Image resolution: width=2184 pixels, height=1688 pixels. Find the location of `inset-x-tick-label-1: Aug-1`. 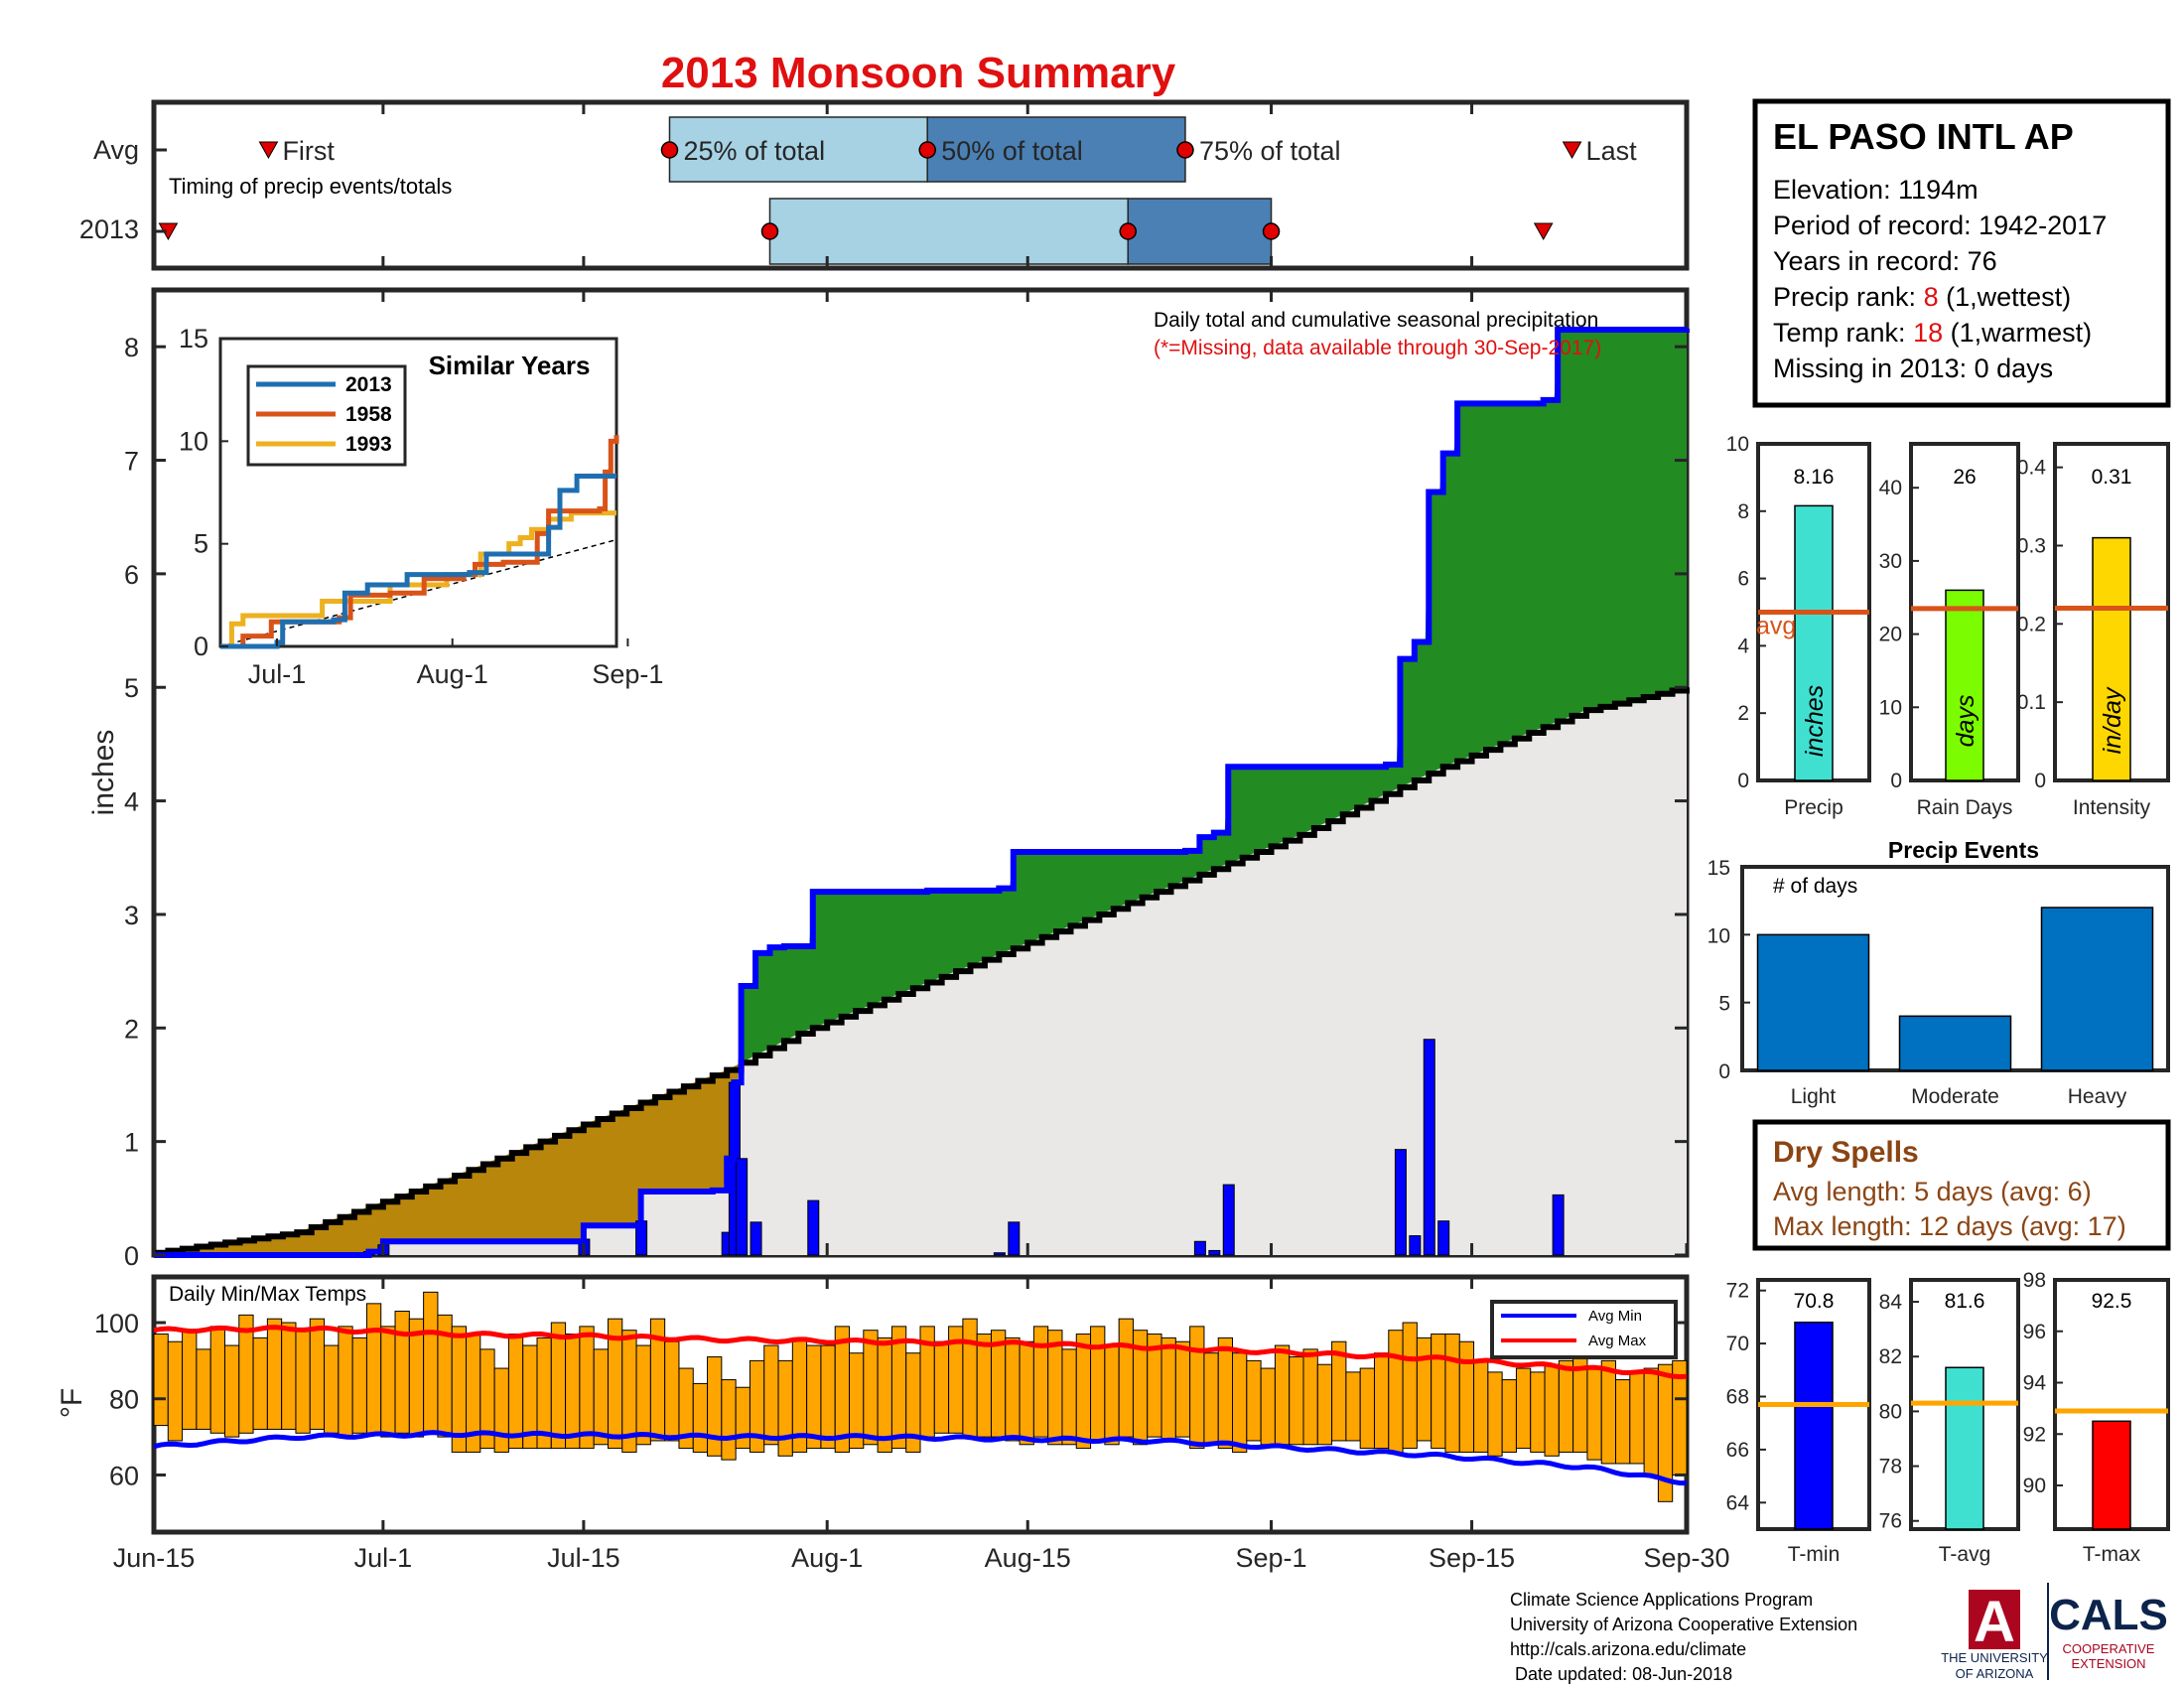

inset-x-tick-label-1: Aug-1 is located at coordinates (452, 674).